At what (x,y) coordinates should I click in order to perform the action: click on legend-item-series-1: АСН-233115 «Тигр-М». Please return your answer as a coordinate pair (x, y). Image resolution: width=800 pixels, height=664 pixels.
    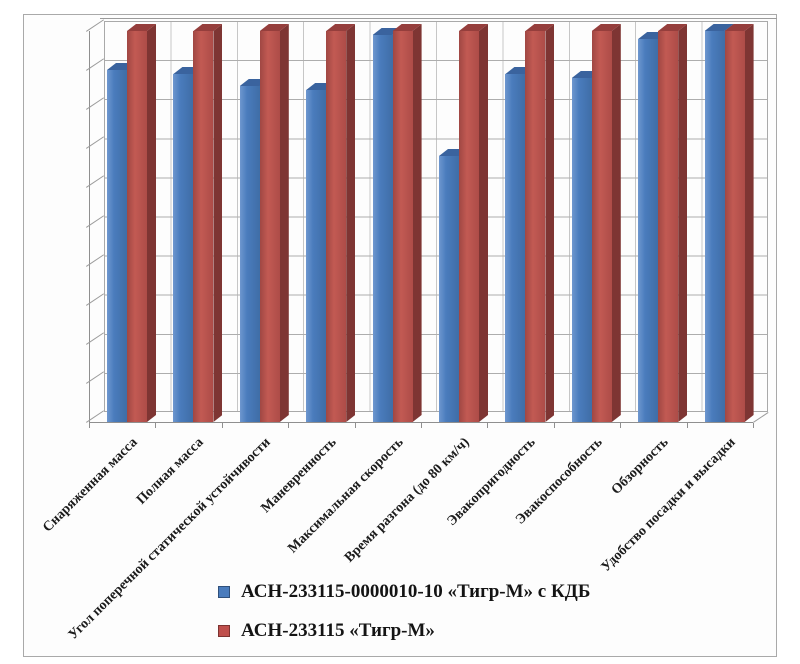
    Looking at the image, I should click on (404, 631).